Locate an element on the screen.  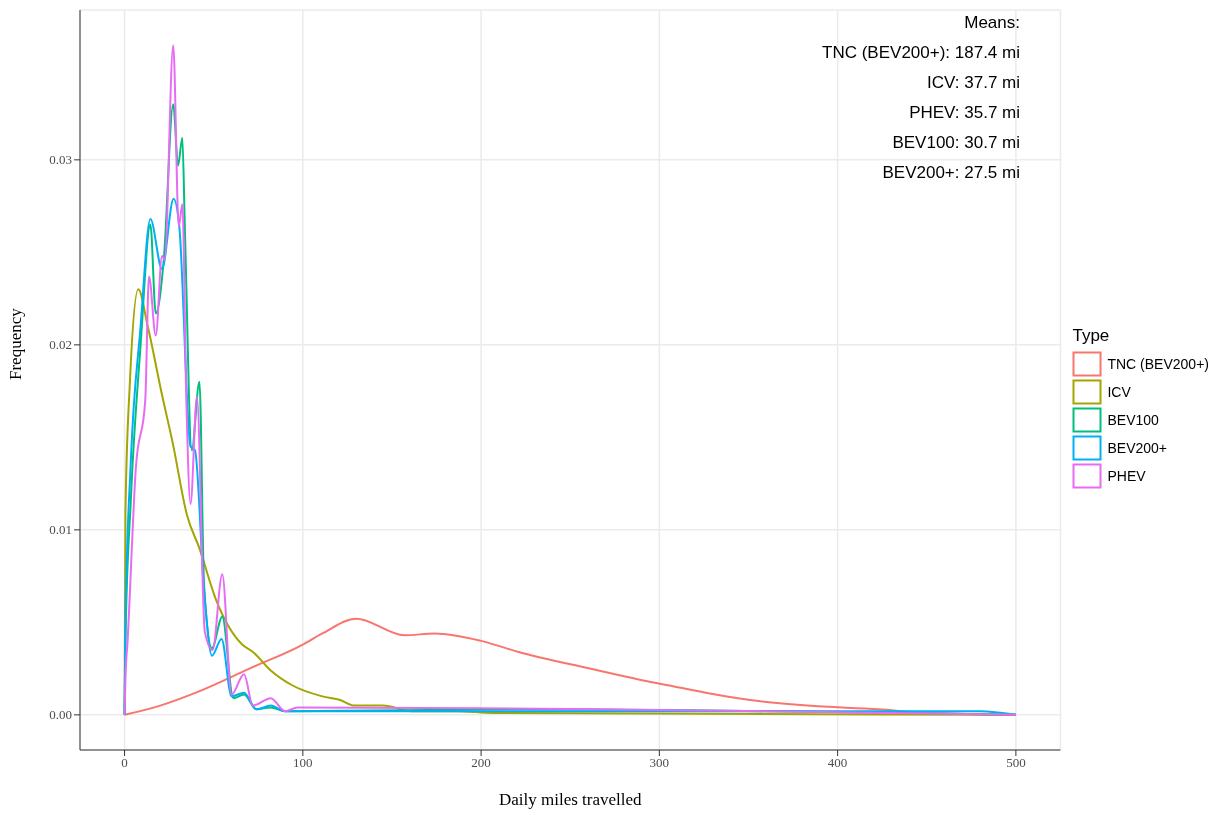
y-tick-label: 0.01 is located at coordinates (60, 530).